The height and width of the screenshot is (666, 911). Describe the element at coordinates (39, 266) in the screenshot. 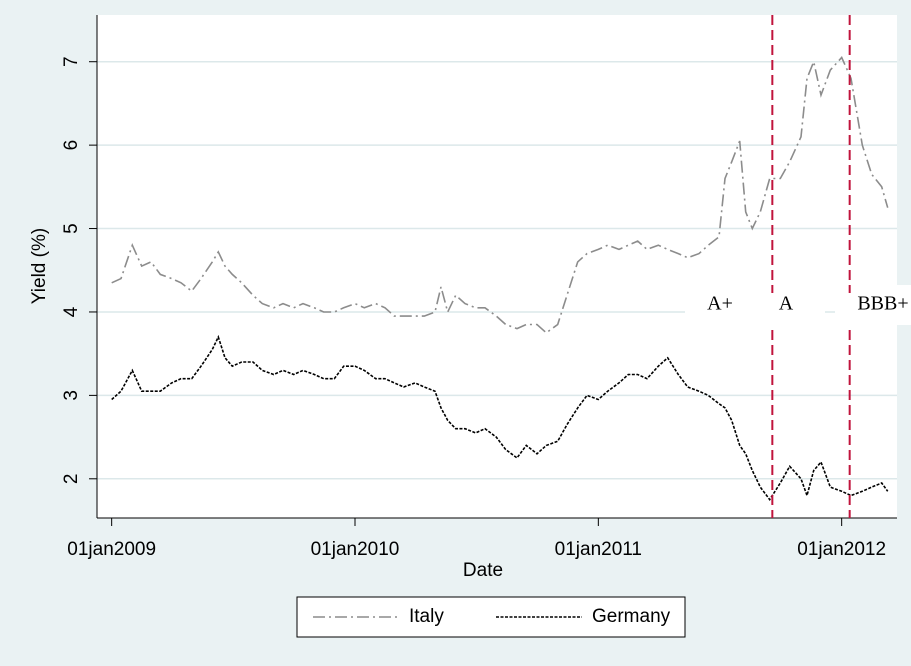

I see `y-axis-title: Yield (%)` at that location.